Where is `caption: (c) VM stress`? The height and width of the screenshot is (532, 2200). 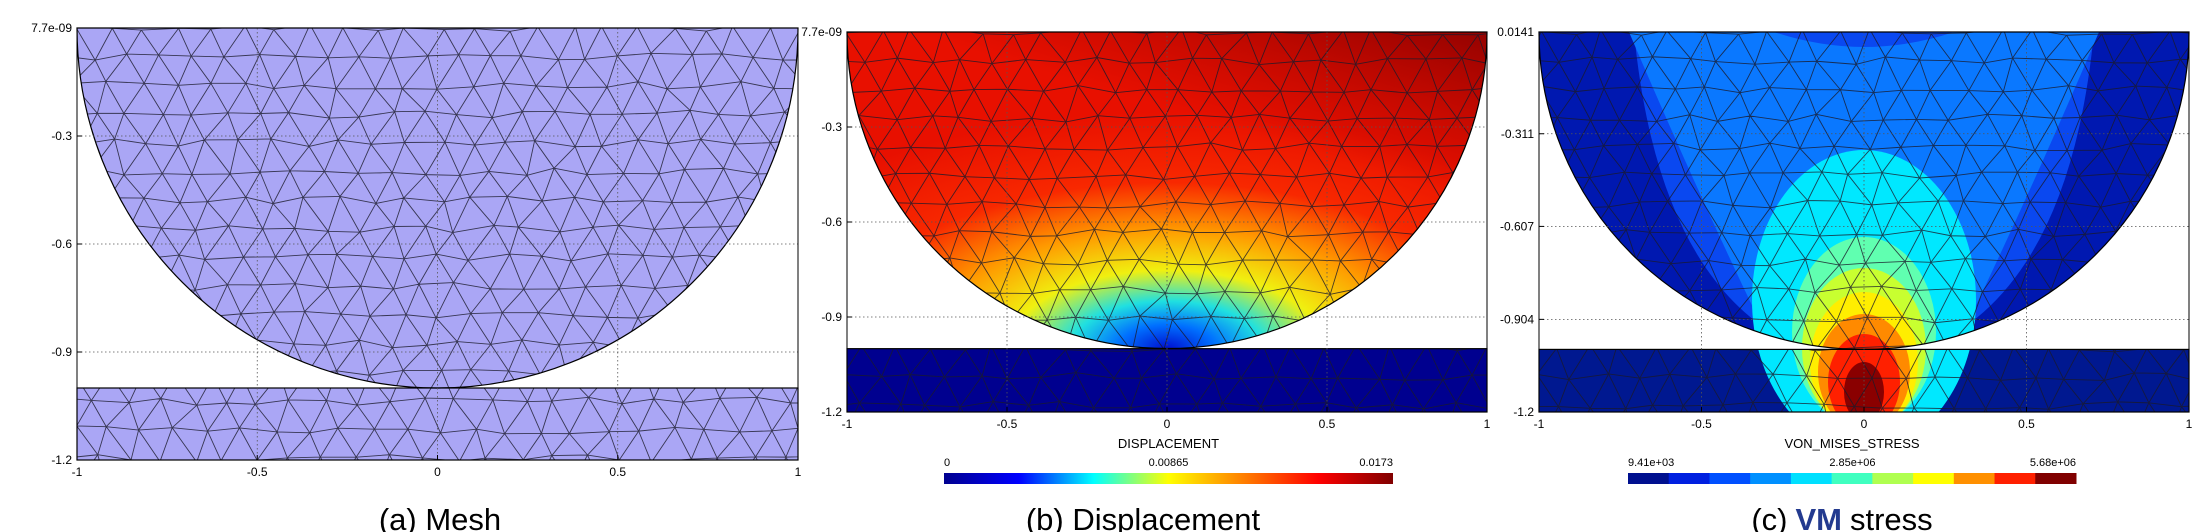 caption: (c) VM stress is located at coordinates (1841, 517).